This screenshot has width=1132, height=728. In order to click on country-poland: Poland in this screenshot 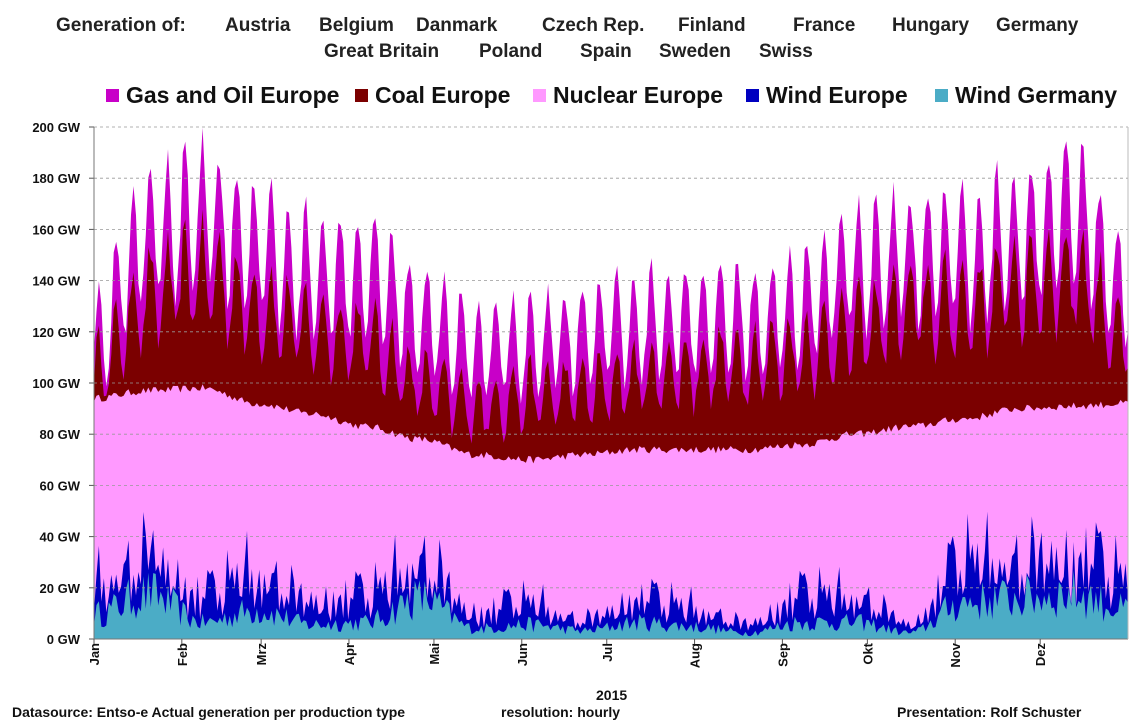, I will do `click(511, 51)`.